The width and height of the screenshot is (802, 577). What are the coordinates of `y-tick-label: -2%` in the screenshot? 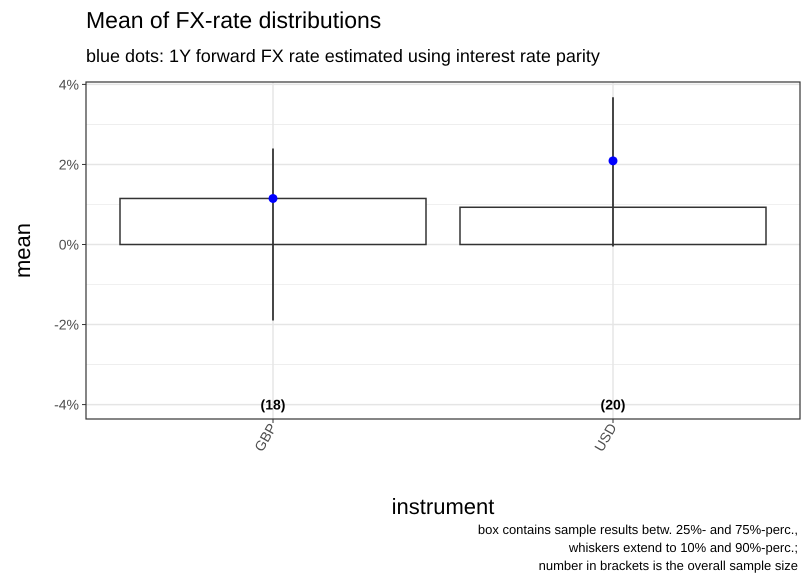 It's located at (66, 324).